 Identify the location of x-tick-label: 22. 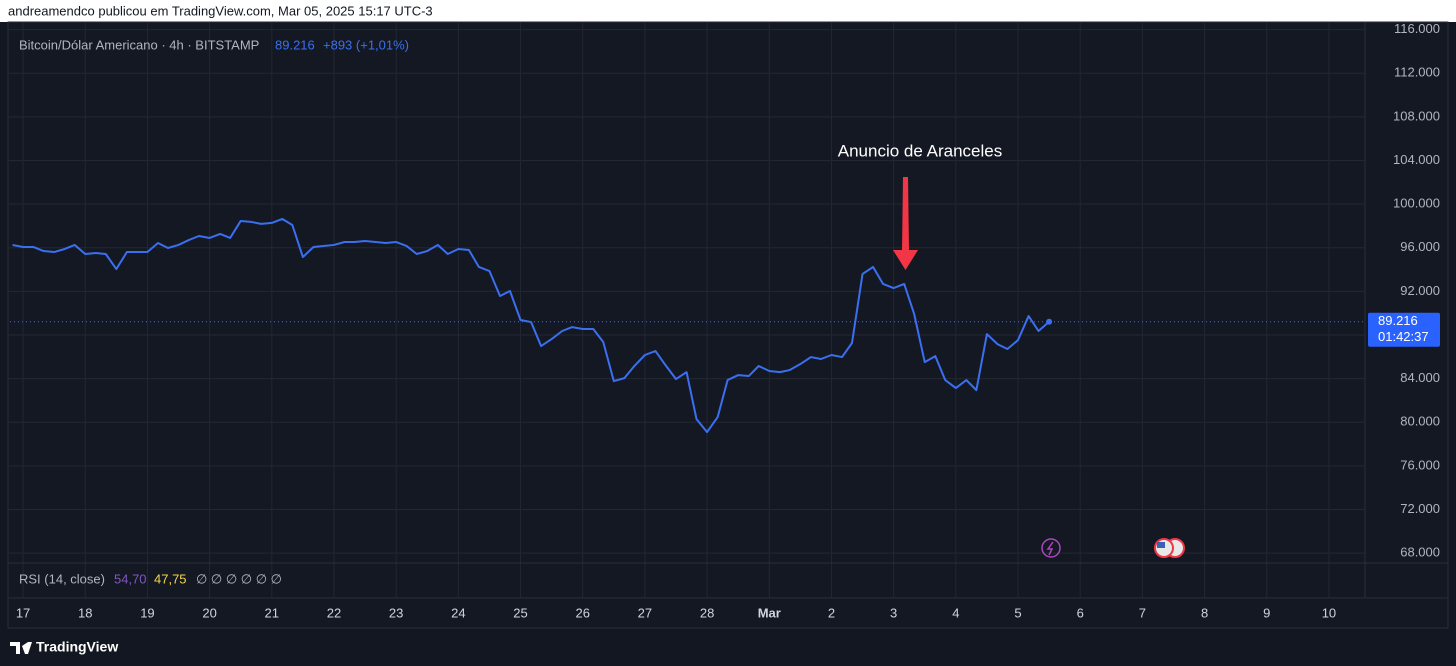
(334, 612).